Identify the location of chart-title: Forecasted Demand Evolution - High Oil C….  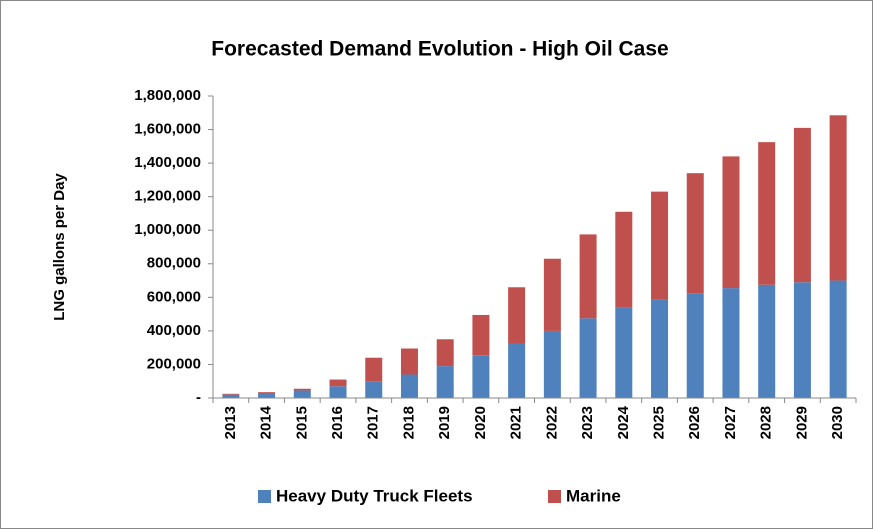
(439, 49).